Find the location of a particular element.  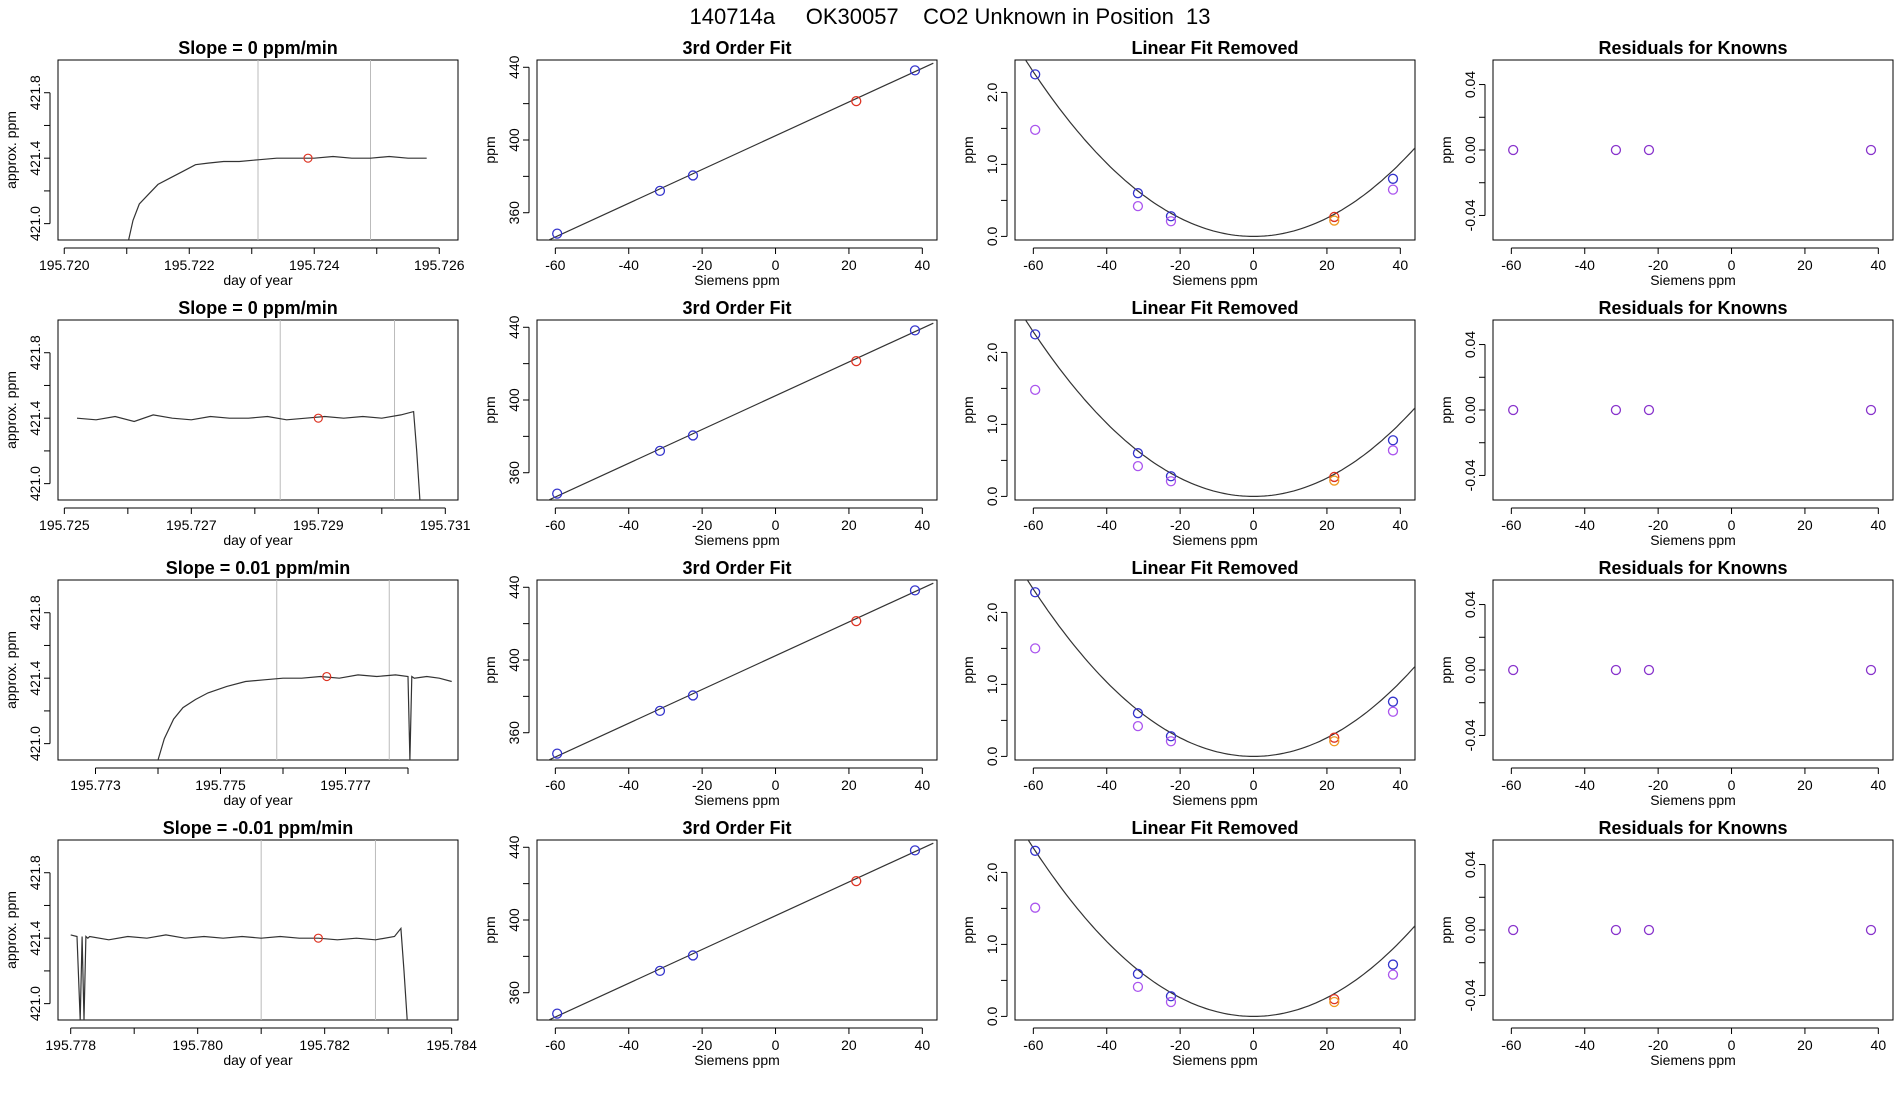

x-tick-label: 195.784 is located at coordinates (451, 1045).